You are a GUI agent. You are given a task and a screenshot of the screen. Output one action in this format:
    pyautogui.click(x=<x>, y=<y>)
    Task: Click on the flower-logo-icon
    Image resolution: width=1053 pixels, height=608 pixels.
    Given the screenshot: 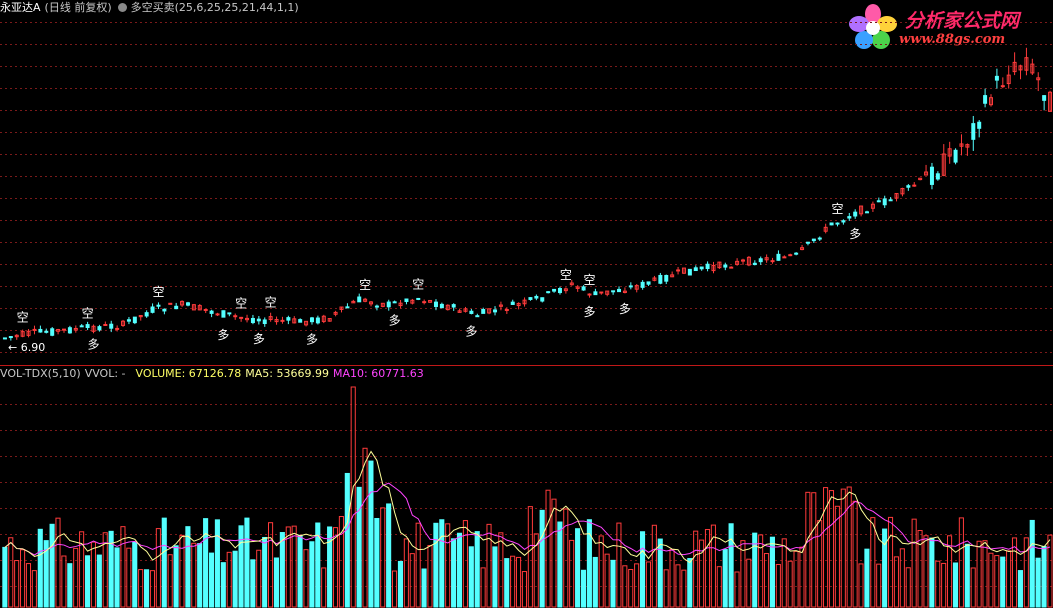 What is the action you would take?
    pyautogui.click(x=873, y=26)
    